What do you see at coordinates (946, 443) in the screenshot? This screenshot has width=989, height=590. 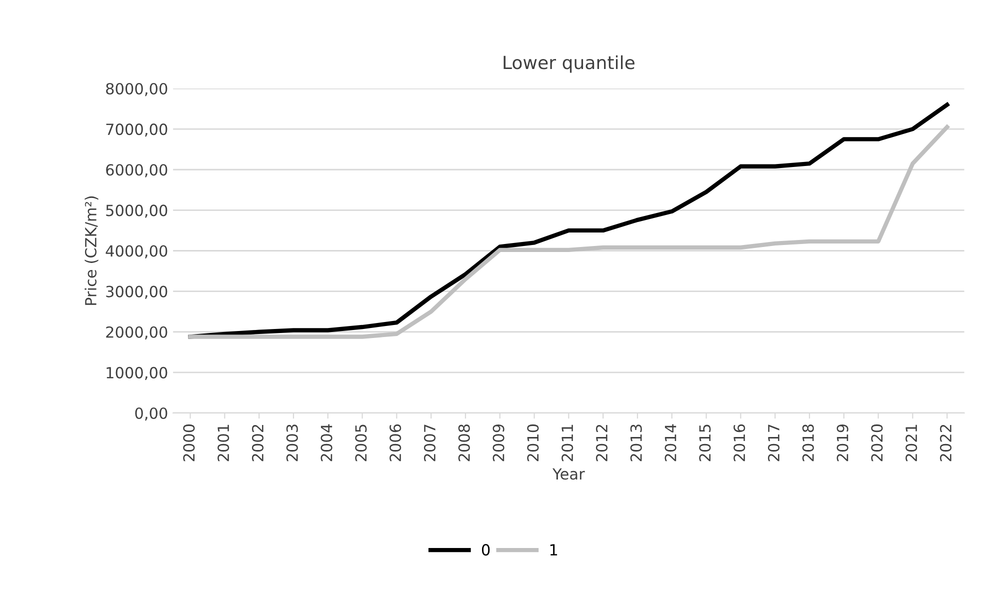 I see `x-tick-label: 2022` at bounding box center [946, 443].